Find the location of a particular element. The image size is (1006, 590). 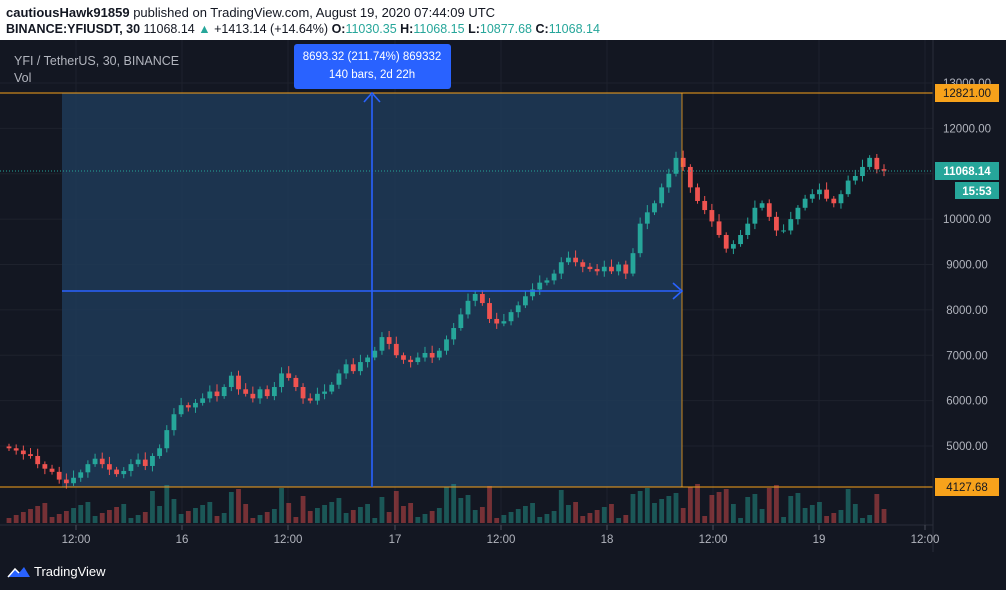

upper-level-tag is located at coordinates (967, 93).